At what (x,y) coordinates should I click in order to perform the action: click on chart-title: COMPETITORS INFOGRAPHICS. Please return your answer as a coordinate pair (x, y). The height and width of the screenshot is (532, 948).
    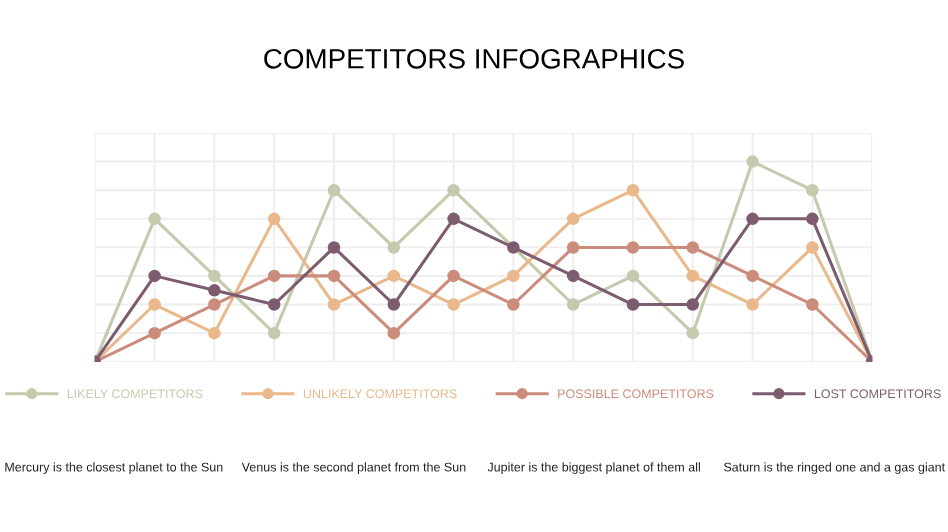
    Looking at the image, I should click on (474, 58).